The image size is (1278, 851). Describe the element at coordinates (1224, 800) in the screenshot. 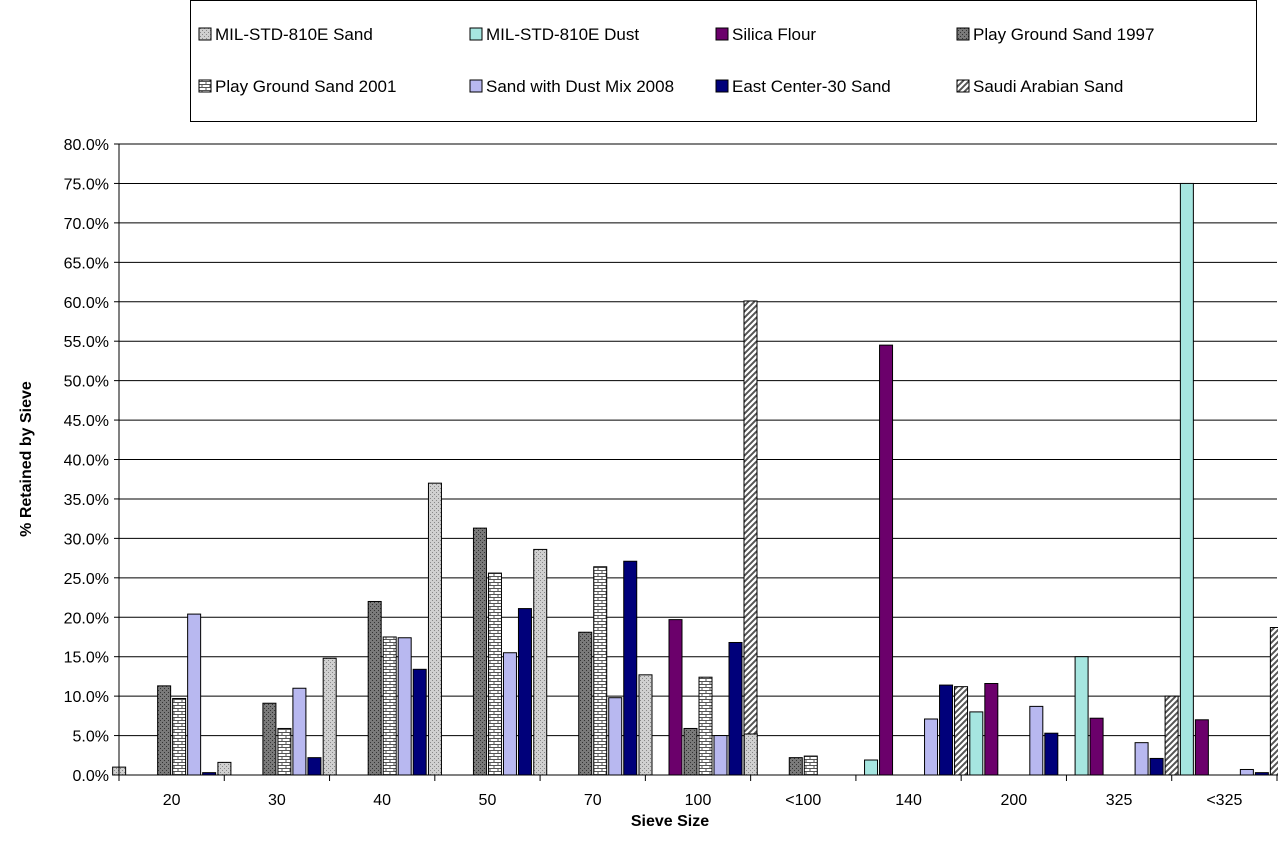

I see `x-tick-label: <325` at that location.